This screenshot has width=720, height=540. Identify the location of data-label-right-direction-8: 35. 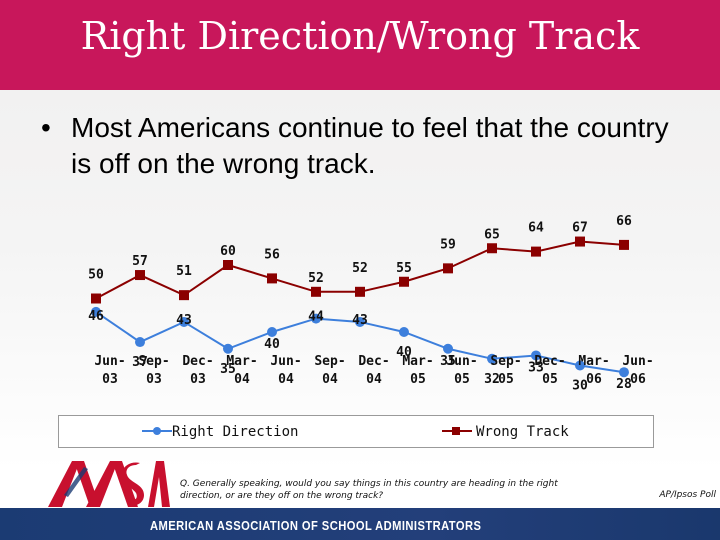
(448, 361).